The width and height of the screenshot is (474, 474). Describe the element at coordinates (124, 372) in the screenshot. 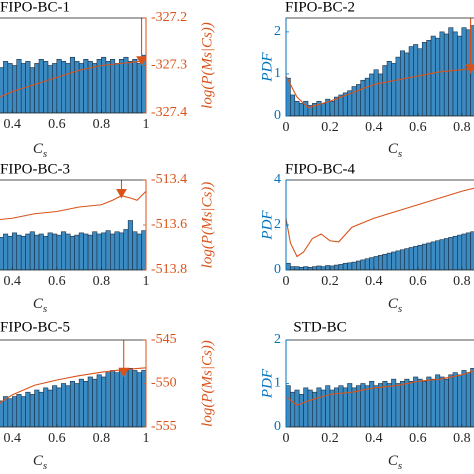

I see `marker` at that location.